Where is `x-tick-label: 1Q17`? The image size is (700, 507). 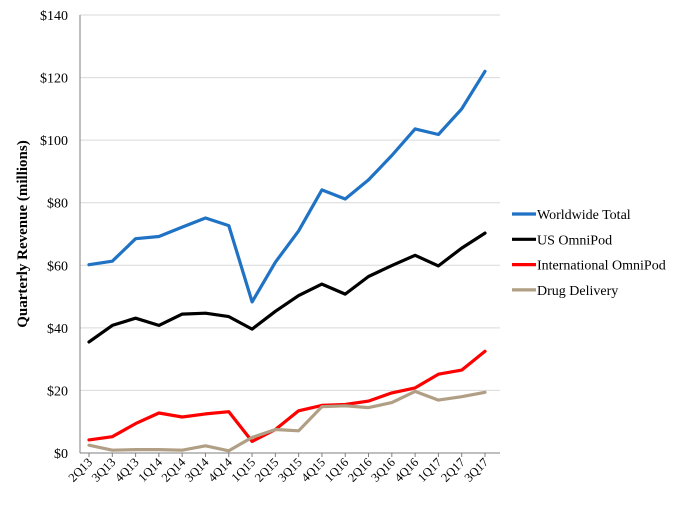
x-tick-label: 1Q17 is located at coordinates (430, 470).